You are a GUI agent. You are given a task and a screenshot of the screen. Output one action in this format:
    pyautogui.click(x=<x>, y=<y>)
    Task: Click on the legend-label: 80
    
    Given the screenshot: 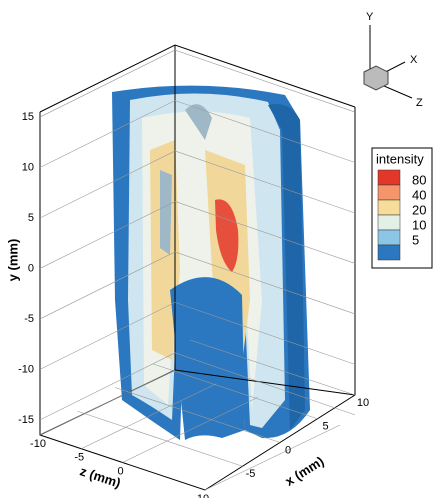 What is the action you would take?
    pyautogui.click(x=419, y=179)
    